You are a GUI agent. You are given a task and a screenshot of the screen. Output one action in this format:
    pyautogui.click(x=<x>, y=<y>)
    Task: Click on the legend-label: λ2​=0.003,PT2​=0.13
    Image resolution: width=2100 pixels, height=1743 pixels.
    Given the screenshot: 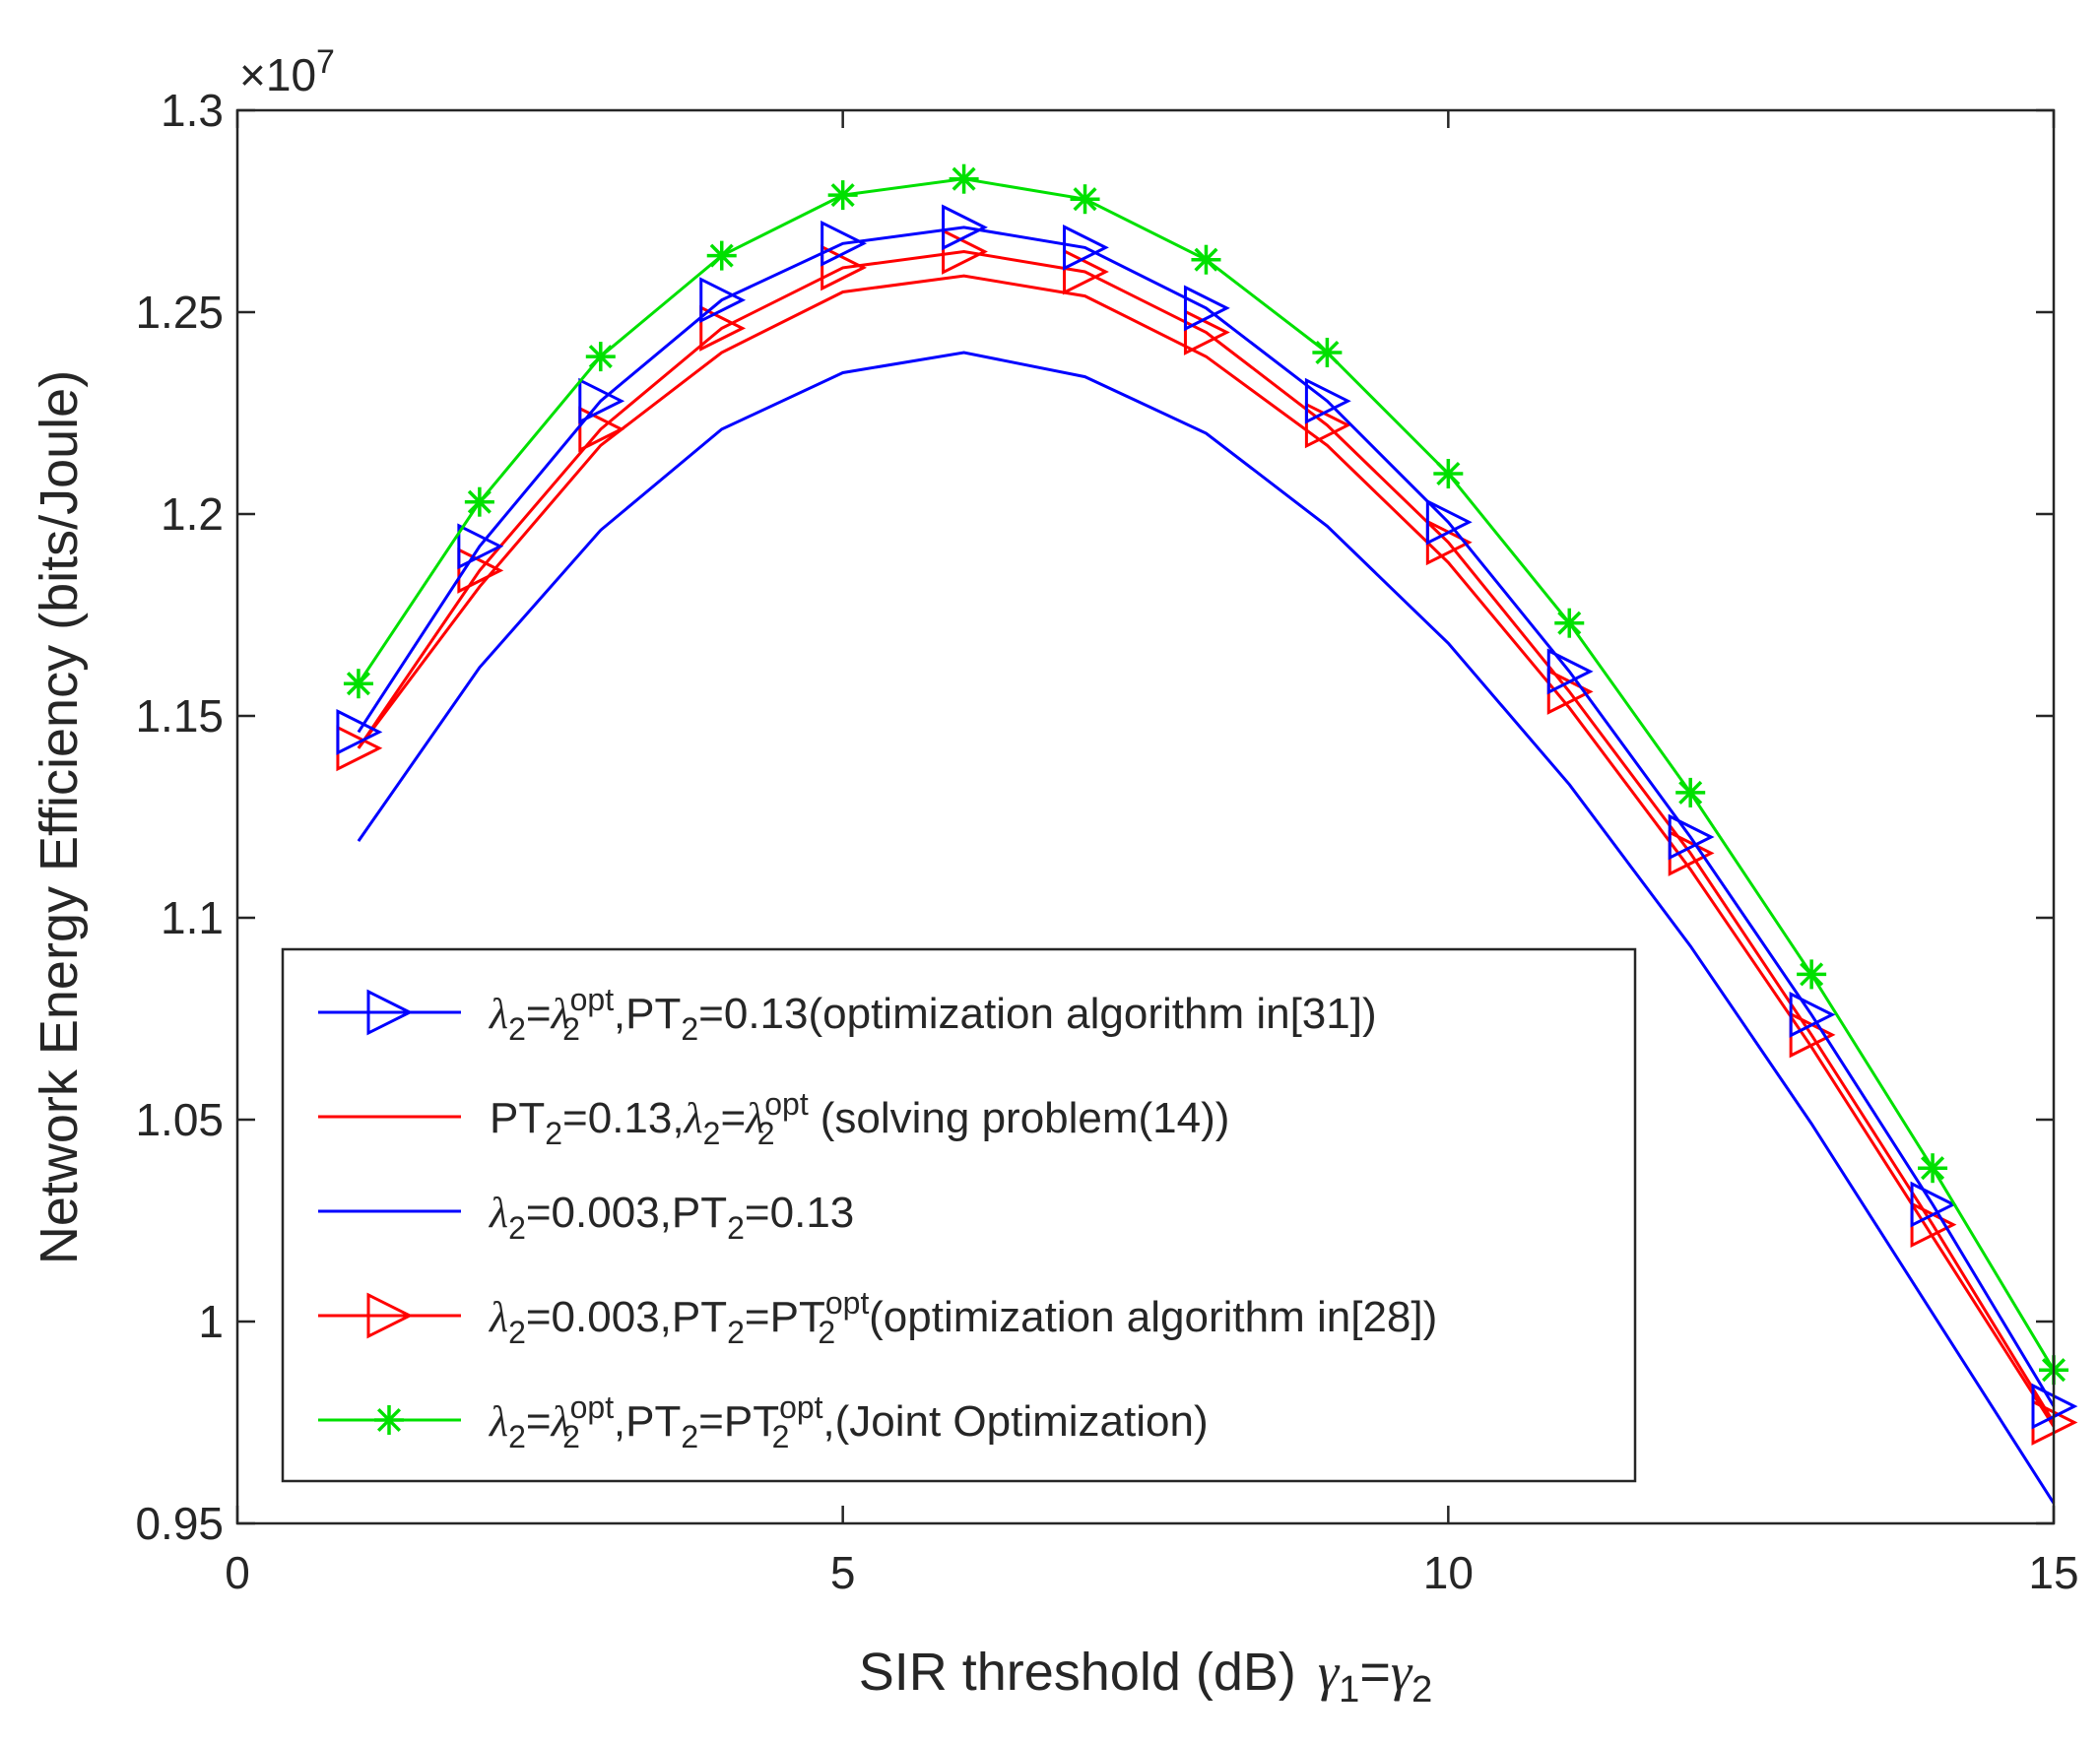 What is the action you would take?
    pyautogui.click(x=671, y=1217)
    